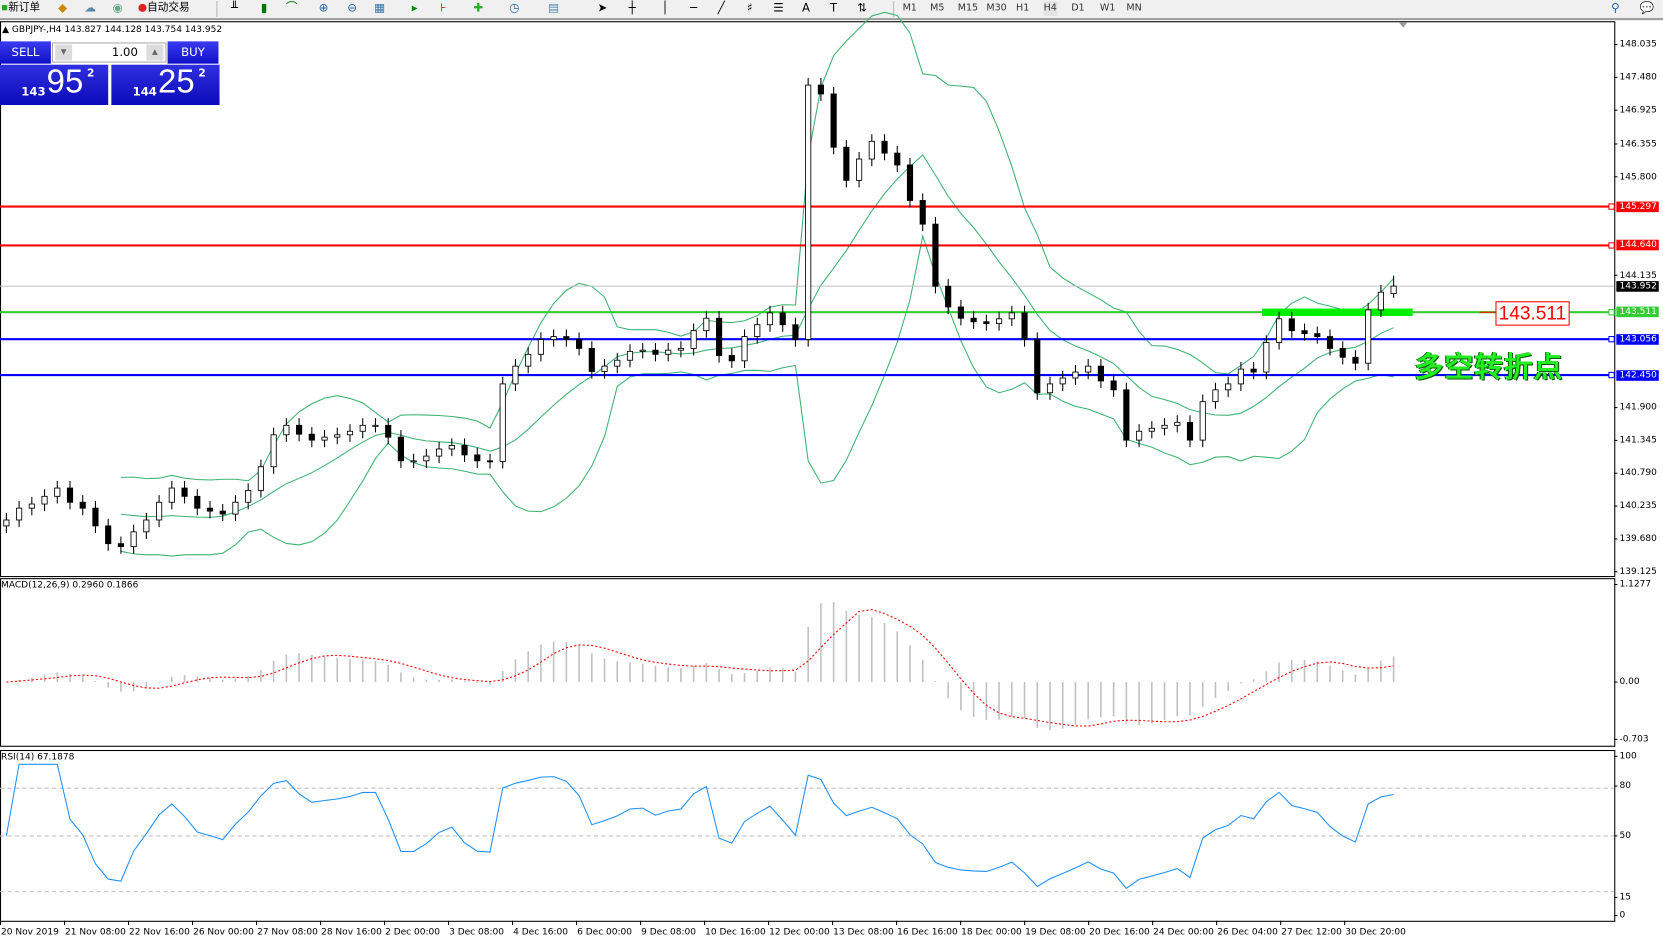  What do you see at coordinates (1637, 339) in the screenshot?
I see `line-price-tag: 143.056` at bounding box center [1637, 339].